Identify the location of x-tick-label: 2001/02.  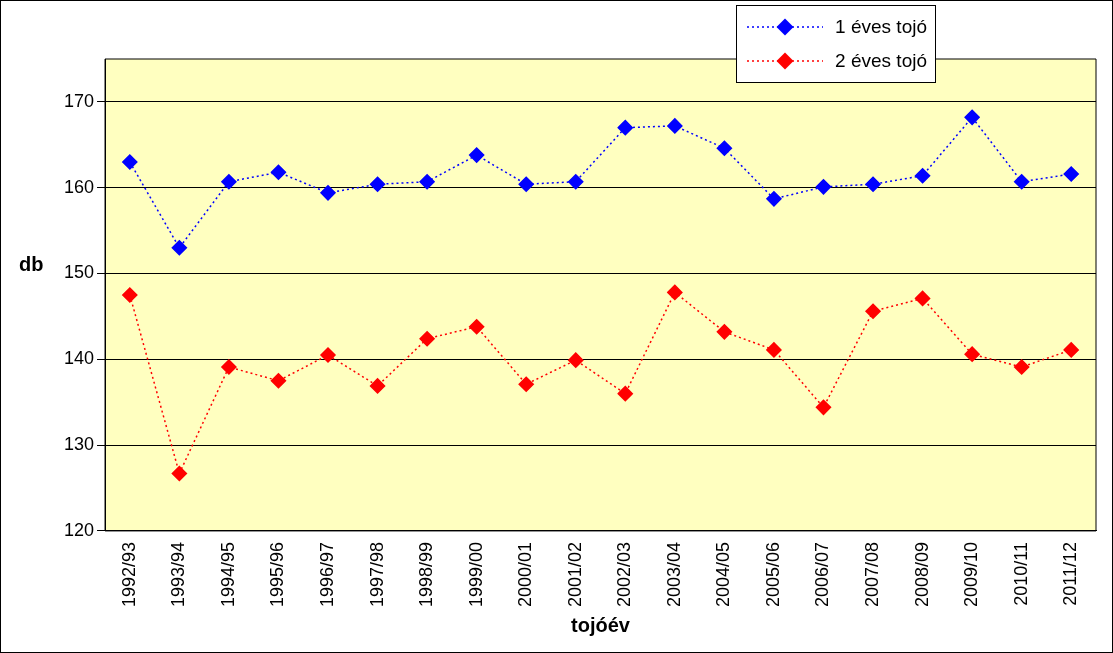
(574, 574).